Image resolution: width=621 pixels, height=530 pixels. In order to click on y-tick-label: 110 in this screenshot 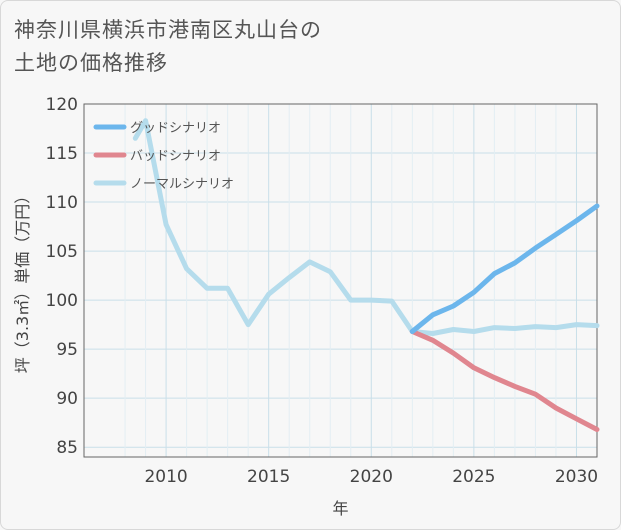, I will do `click(62, 203)`.